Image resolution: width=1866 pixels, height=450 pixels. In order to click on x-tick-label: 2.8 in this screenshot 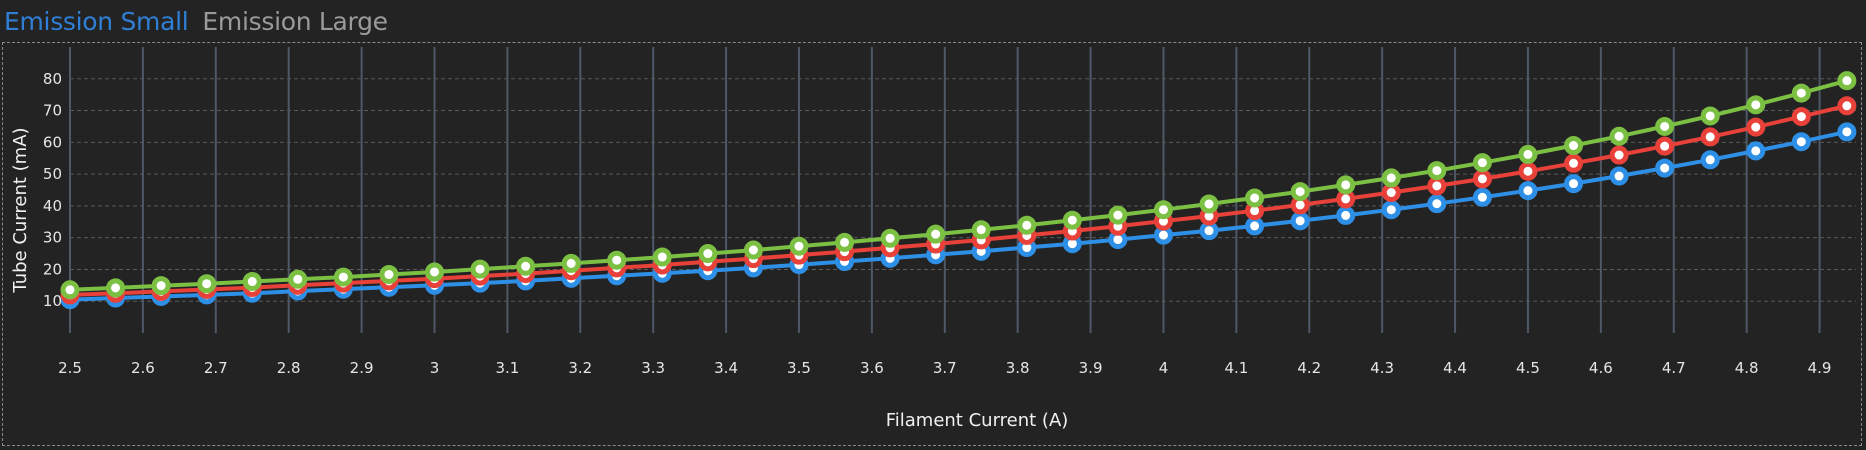, I will do `click(289, 368)`.